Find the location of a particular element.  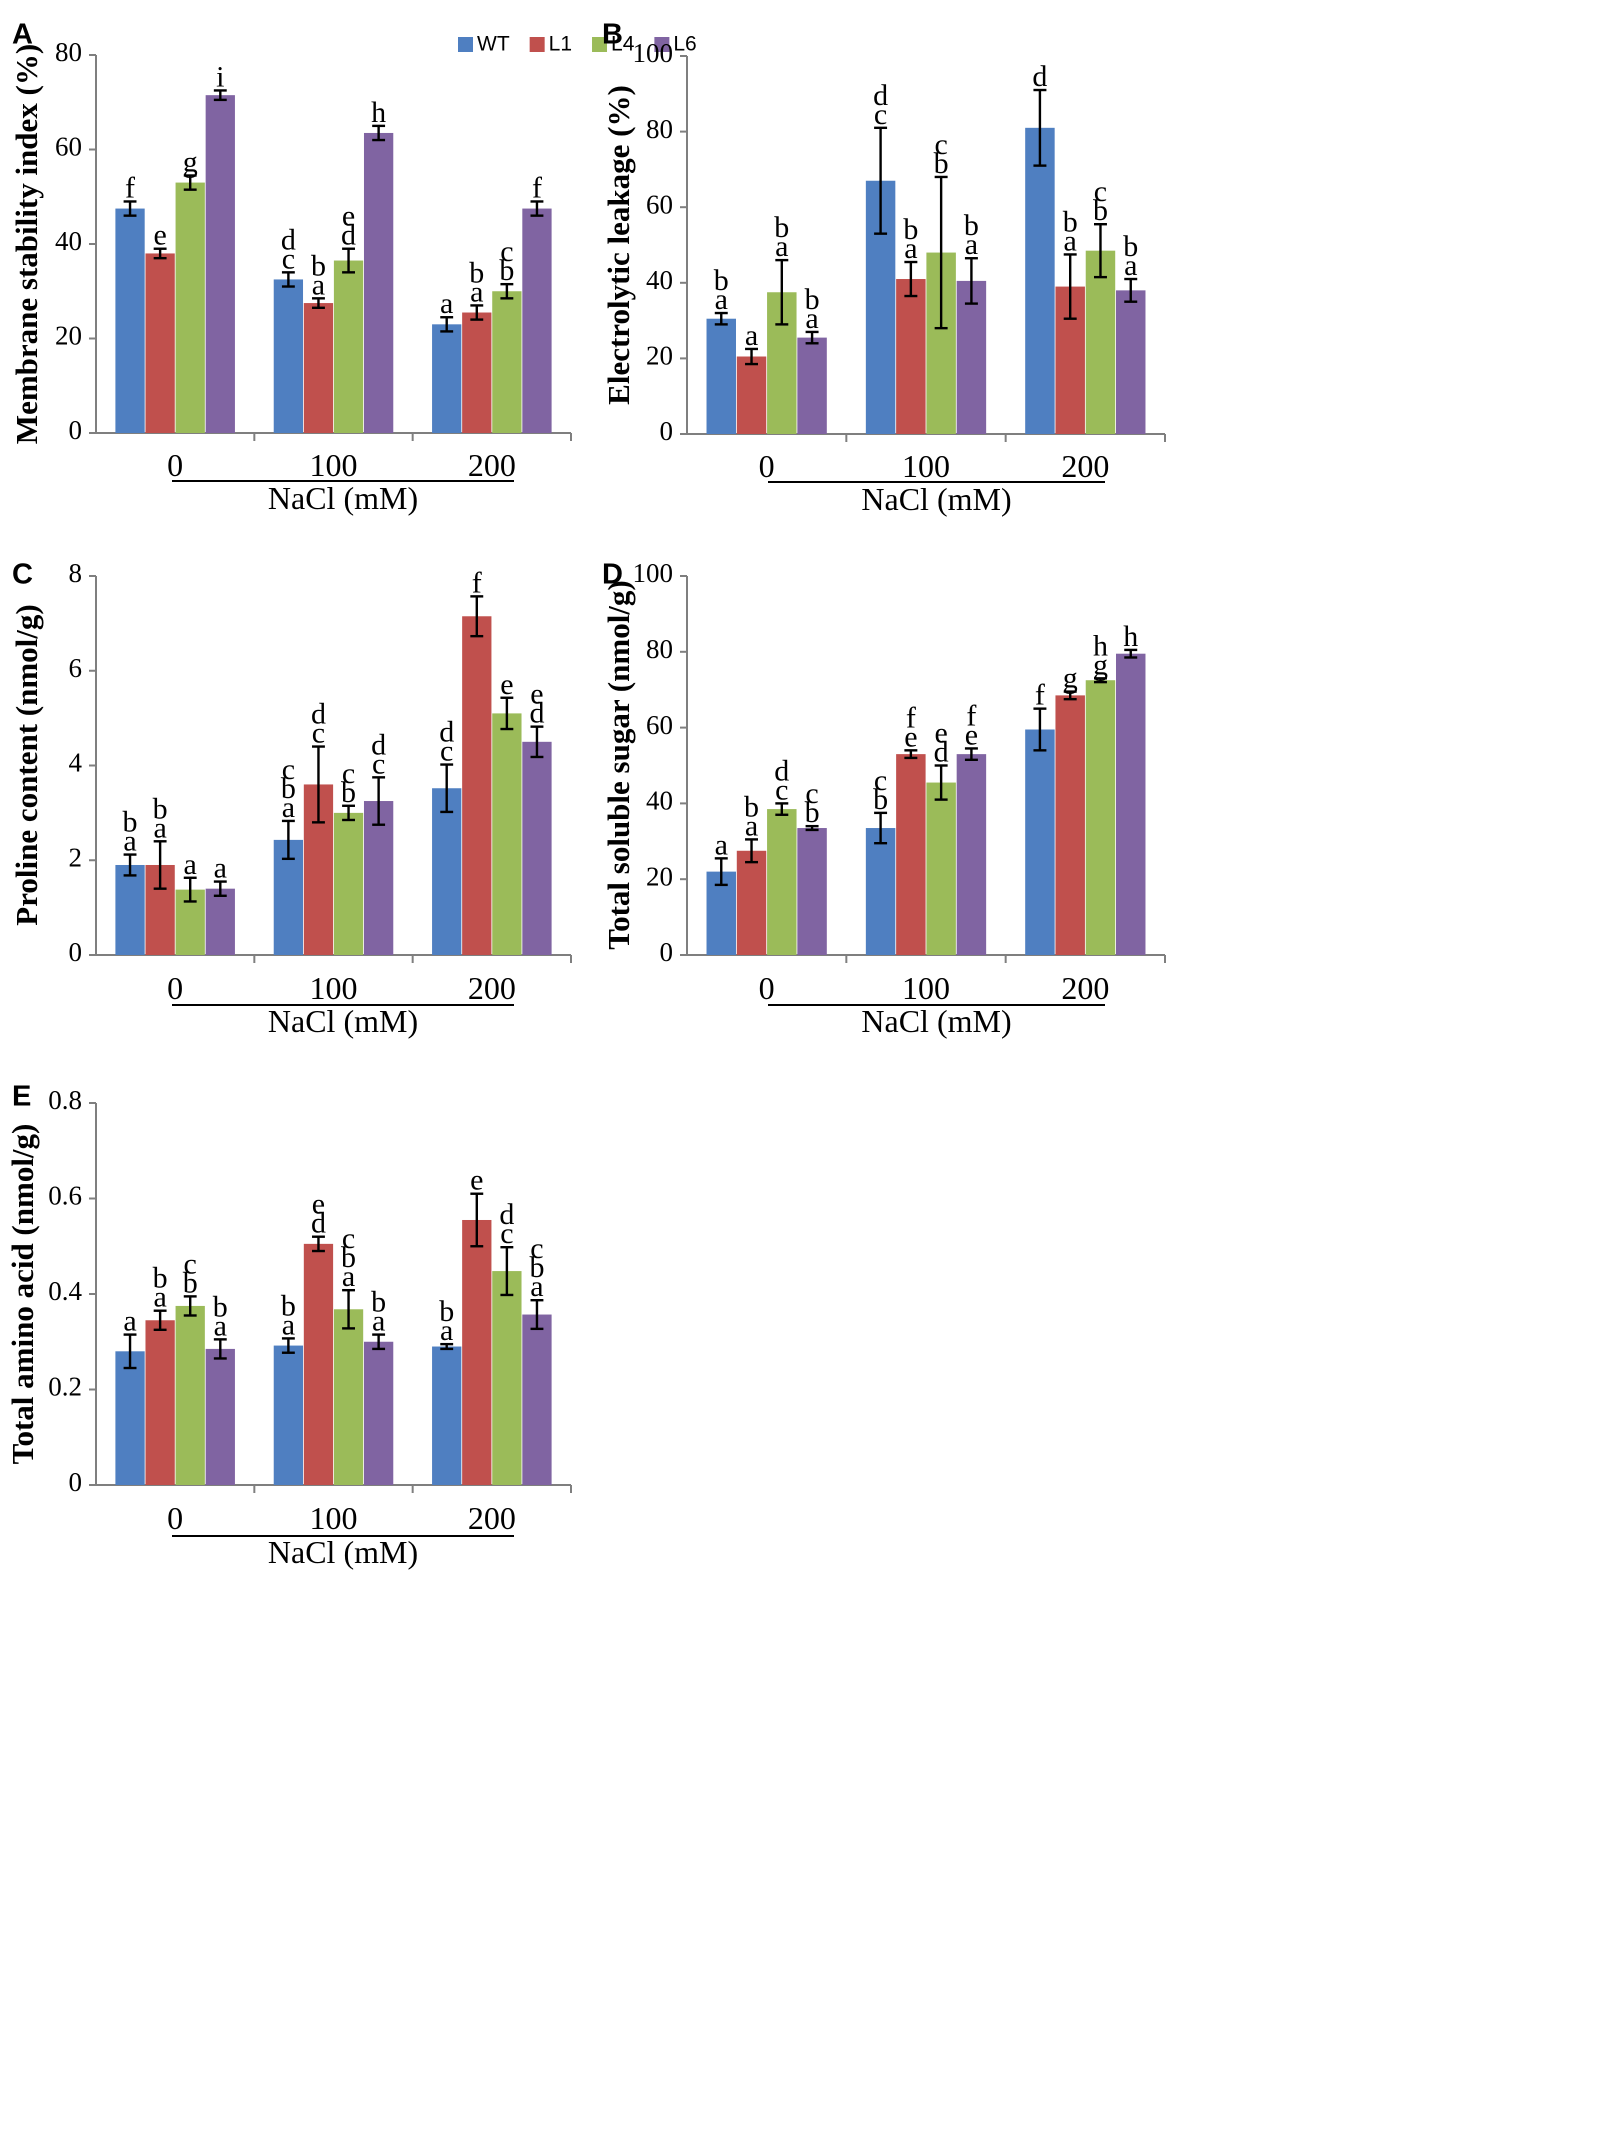

y-tick-label: 2 is located at coordinates (76, 857).